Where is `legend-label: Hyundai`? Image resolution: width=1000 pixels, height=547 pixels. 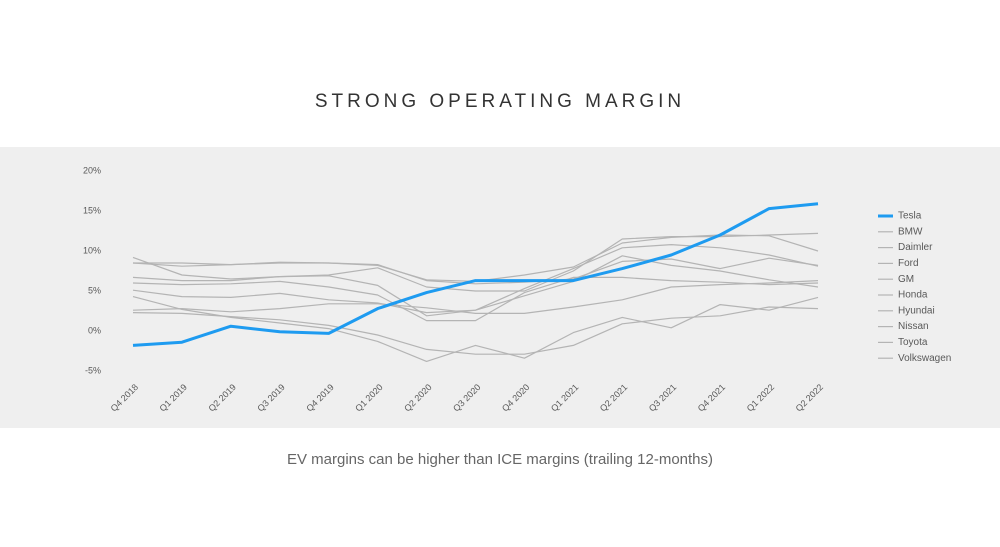 legend-label: Hyundai is located at coordinates (916, 310).